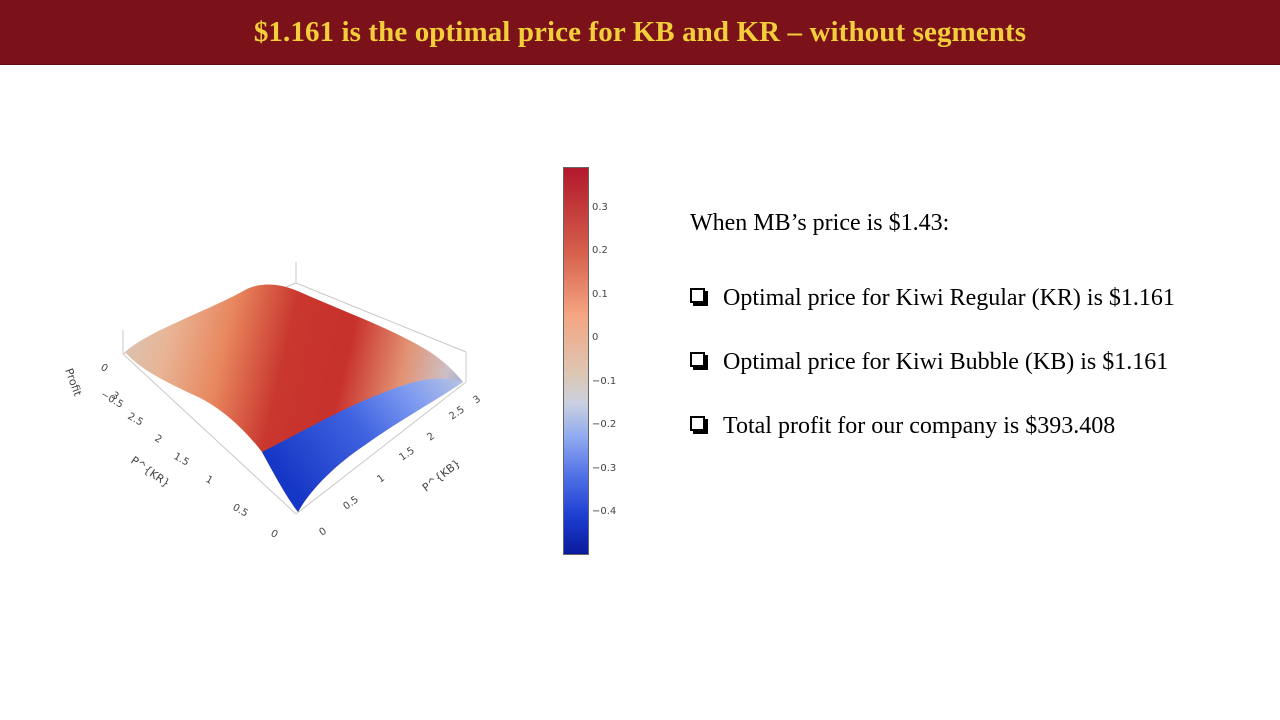 The width and height of the screenshot is (1280, 720). I want to click on colorbar-tick: −0.1, so click(604, 381).